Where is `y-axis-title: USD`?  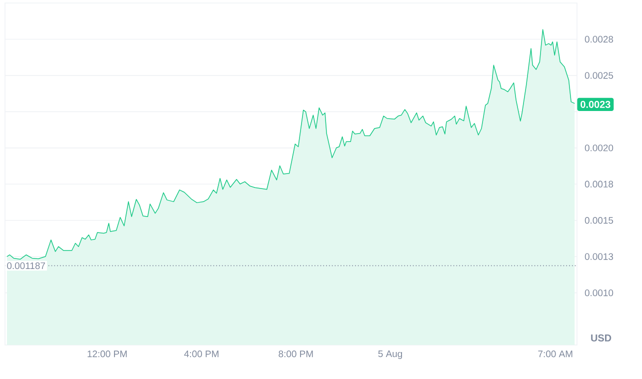
y-axis-title: USD is located at coordinates (601, 338).